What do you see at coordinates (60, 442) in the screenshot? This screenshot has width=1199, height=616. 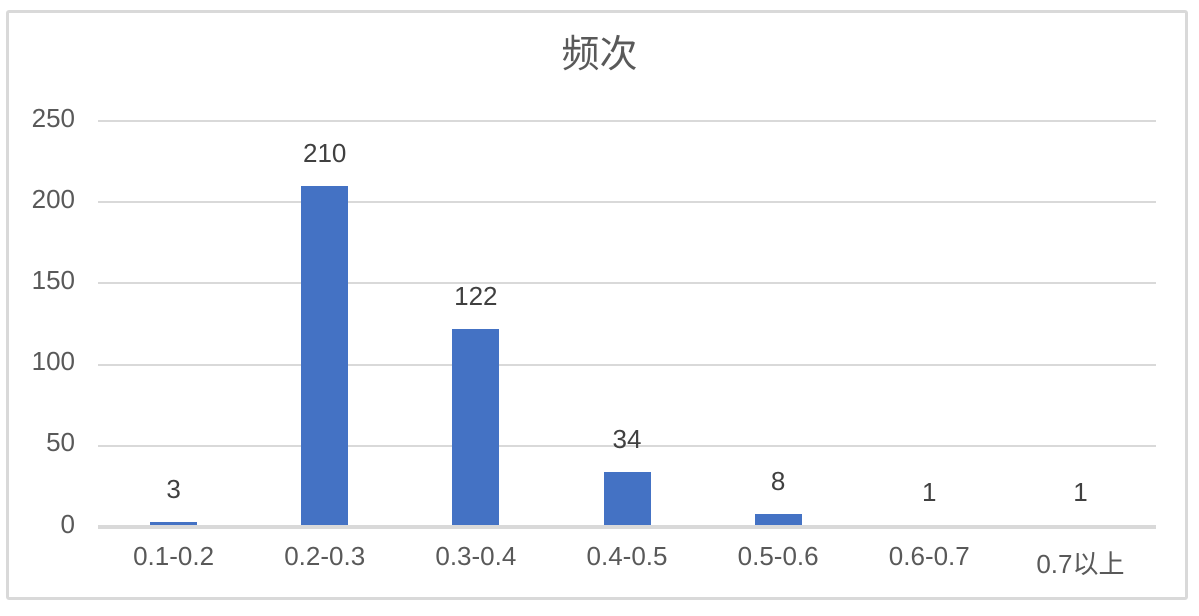 I see `y-axis-tick-label: 50` at bounding box center [60, 442].